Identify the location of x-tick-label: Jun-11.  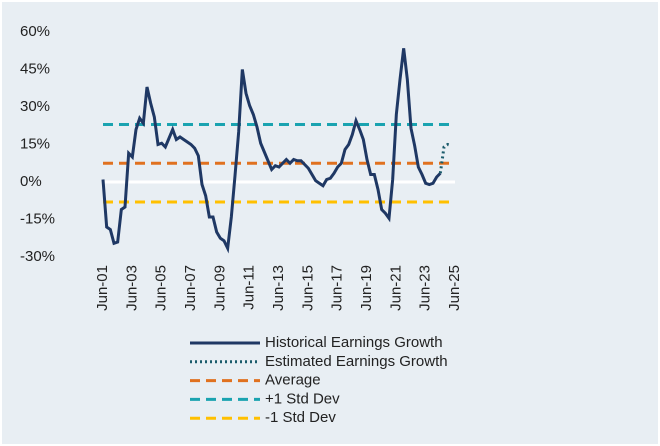
(249, 287).